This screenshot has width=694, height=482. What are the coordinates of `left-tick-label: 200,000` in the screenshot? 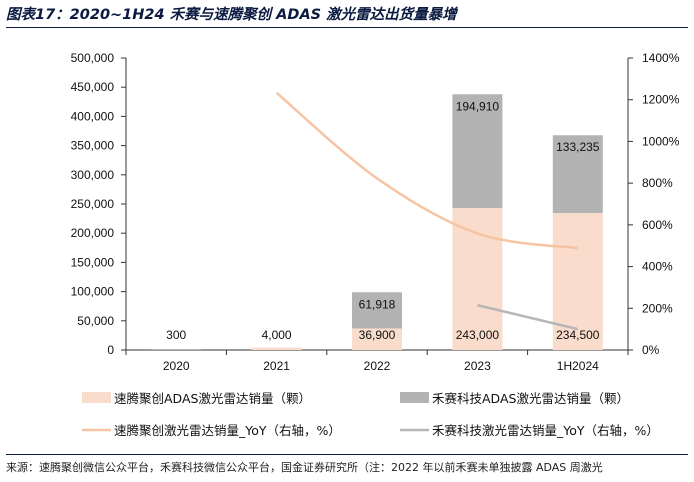 It's located at (93, 233).